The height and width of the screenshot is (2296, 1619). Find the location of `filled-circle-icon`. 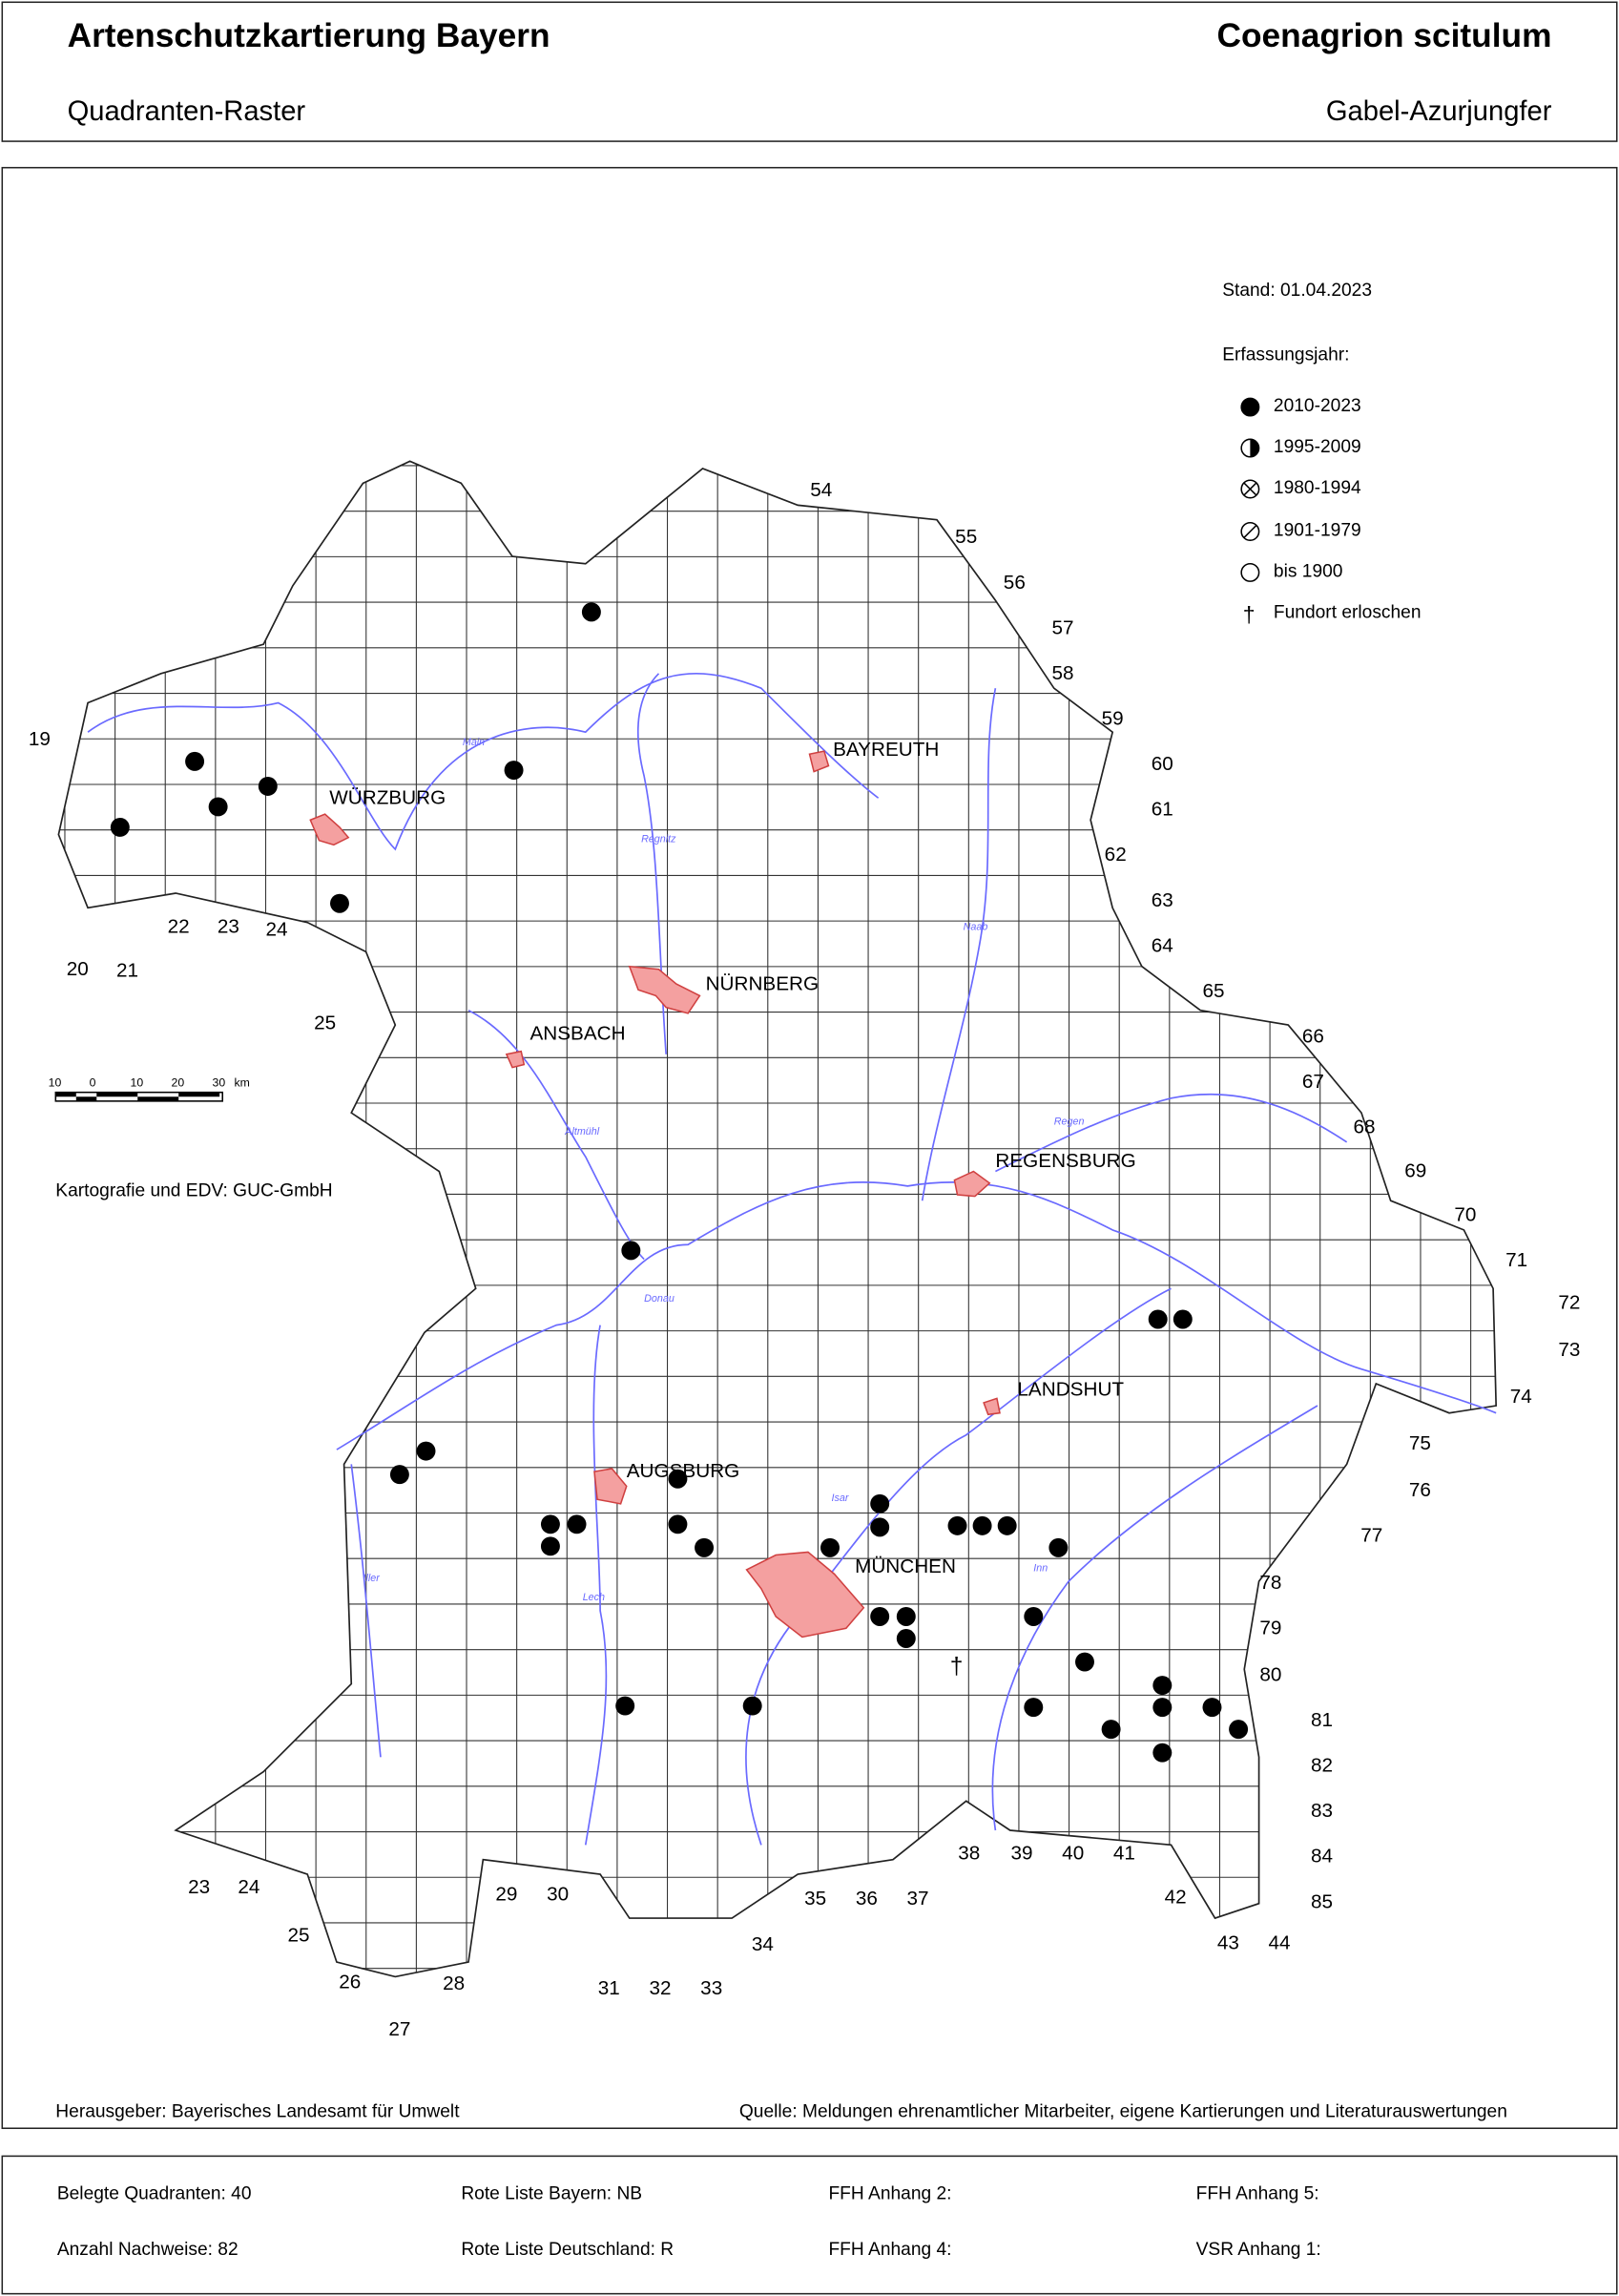

filled-circle-icon is located at coordinates (1250, 407).